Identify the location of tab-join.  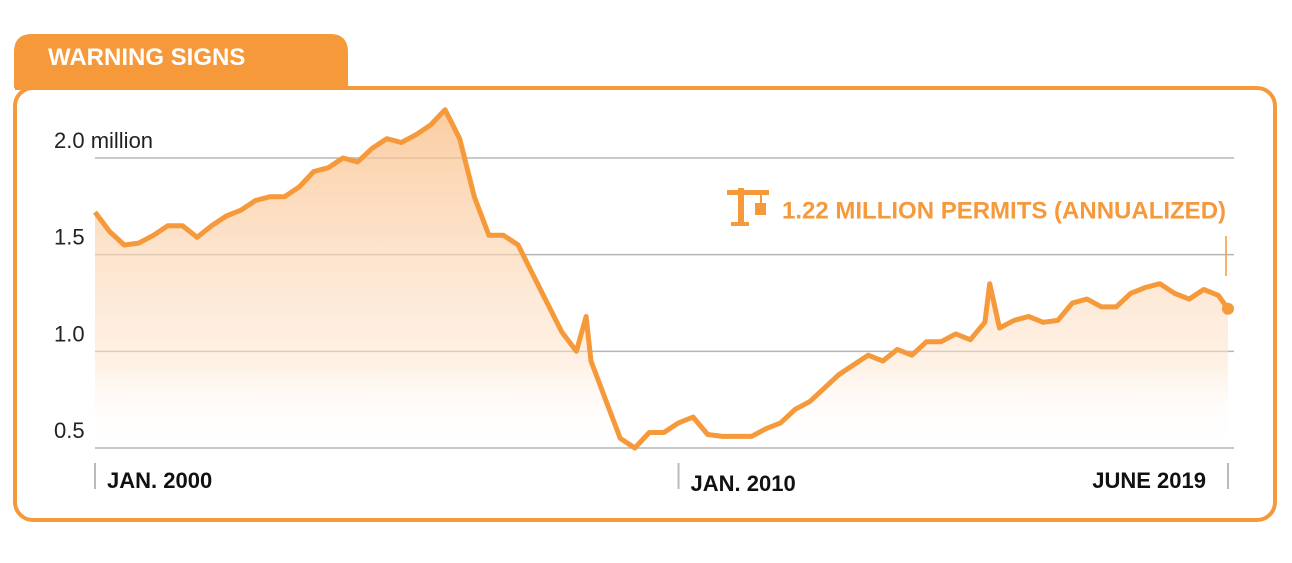
(180, 80).